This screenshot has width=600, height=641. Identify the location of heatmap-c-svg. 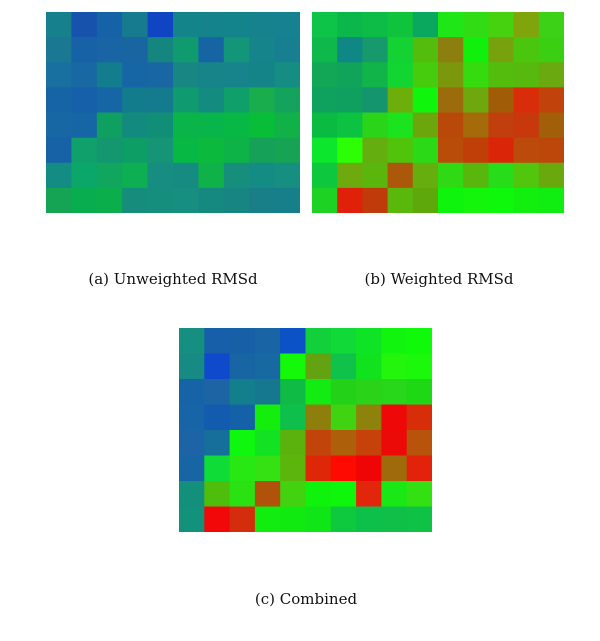
(305, 430).